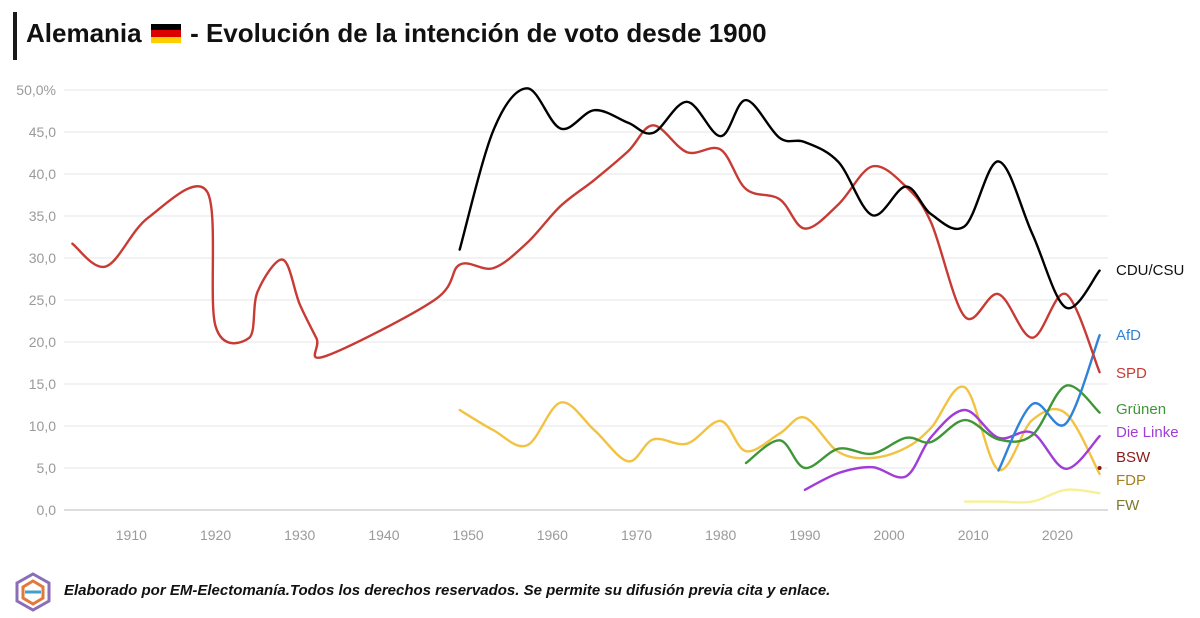 Image resolution: width=1200 pixels, height=618 pixels. I want to click on series-line-gr-nen, so click(922, 427).